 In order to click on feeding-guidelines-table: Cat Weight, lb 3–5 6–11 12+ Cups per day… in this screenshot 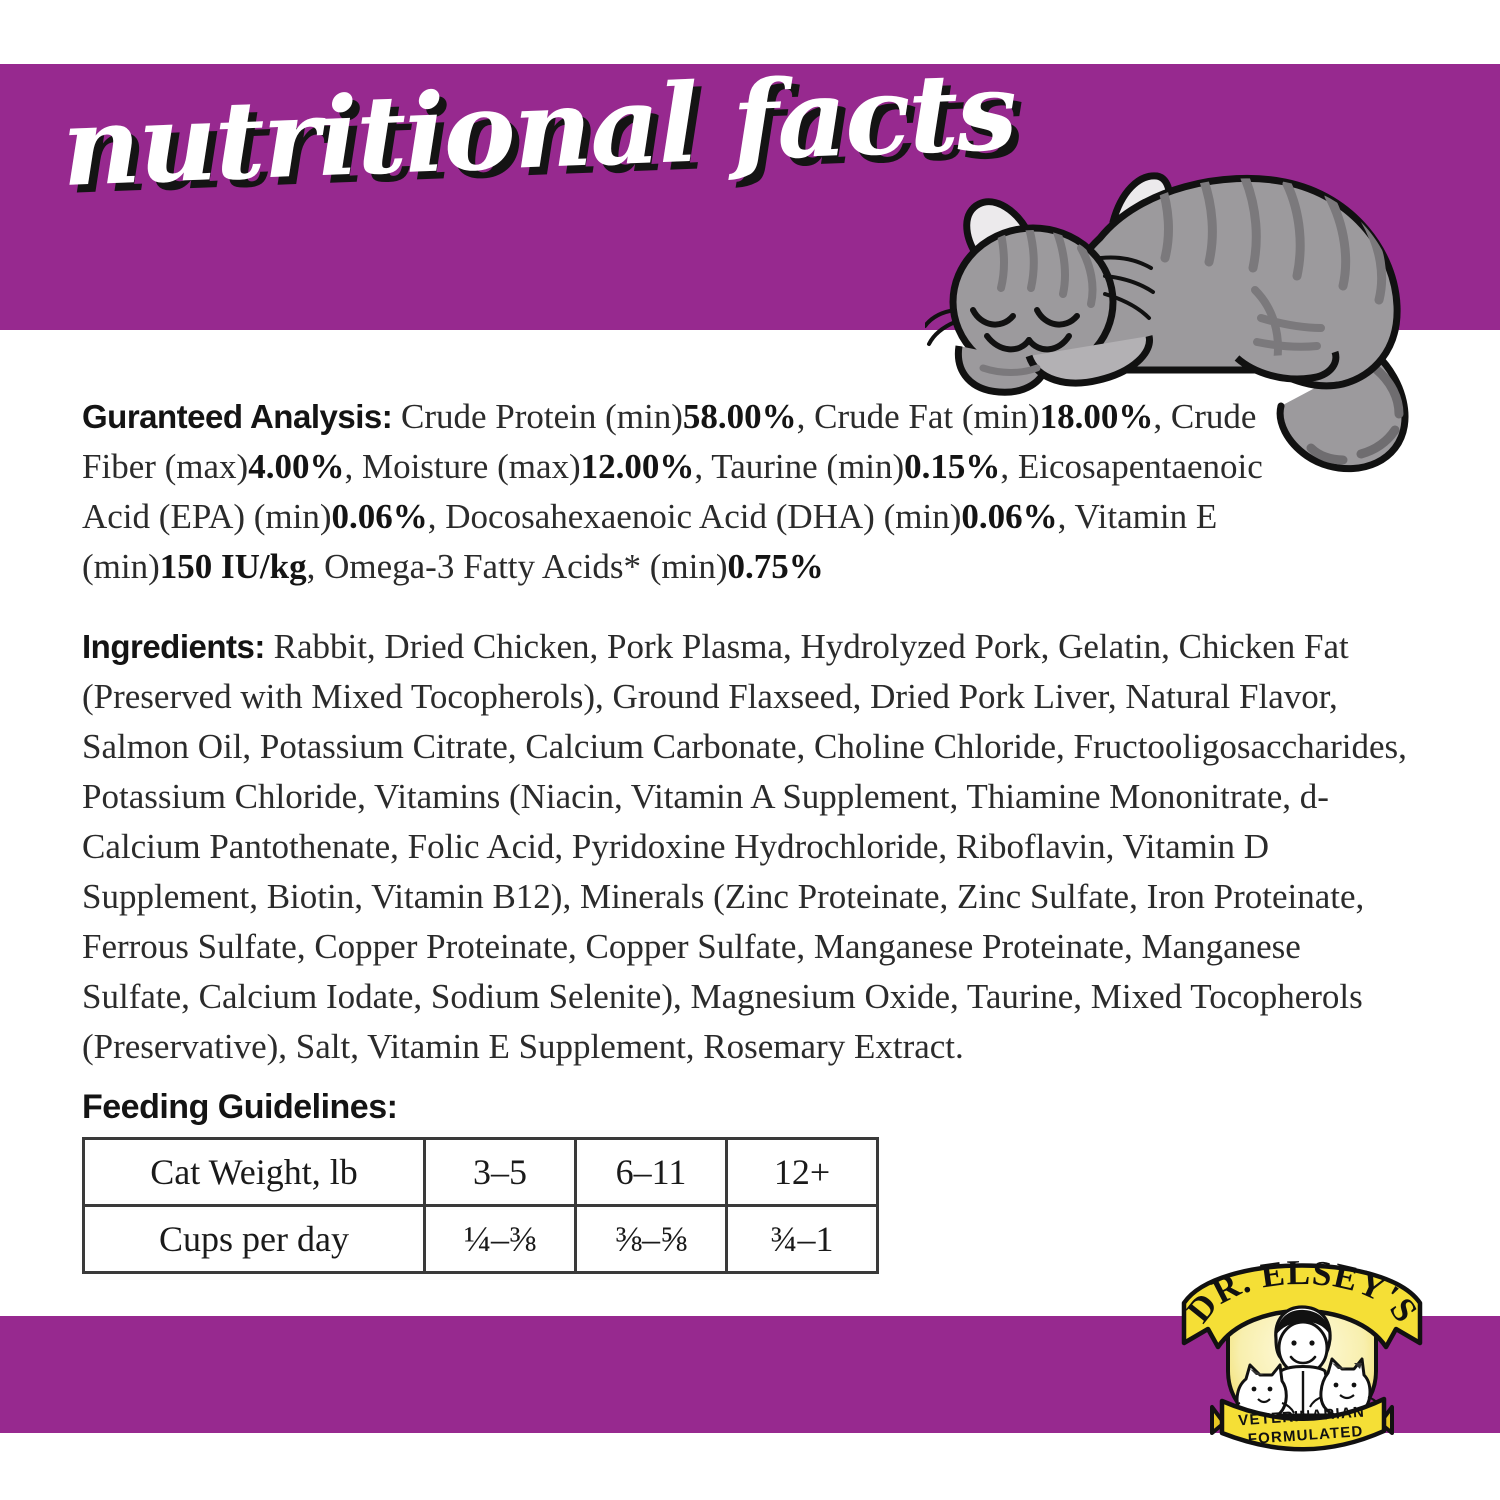, I will do `click(480, 1205)`.